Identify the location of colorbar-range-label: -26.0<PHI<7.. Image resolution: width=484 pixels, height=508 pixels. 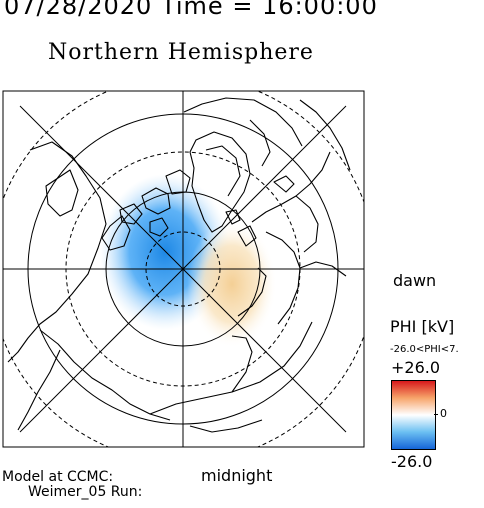
(424, 349).